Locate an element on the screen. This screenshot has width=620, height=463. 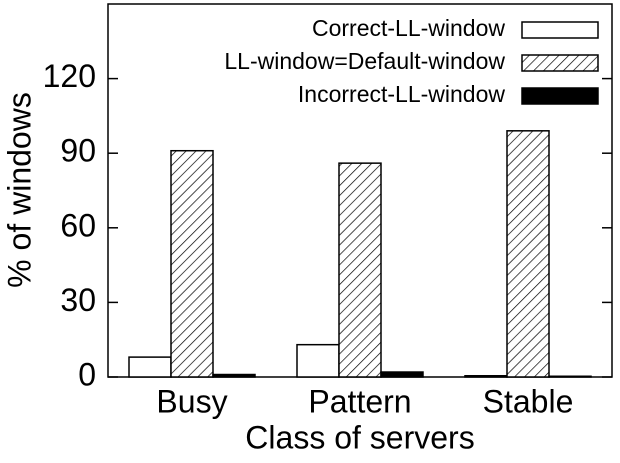
y-tick-label: 30 is located at coordinates (78, 300).